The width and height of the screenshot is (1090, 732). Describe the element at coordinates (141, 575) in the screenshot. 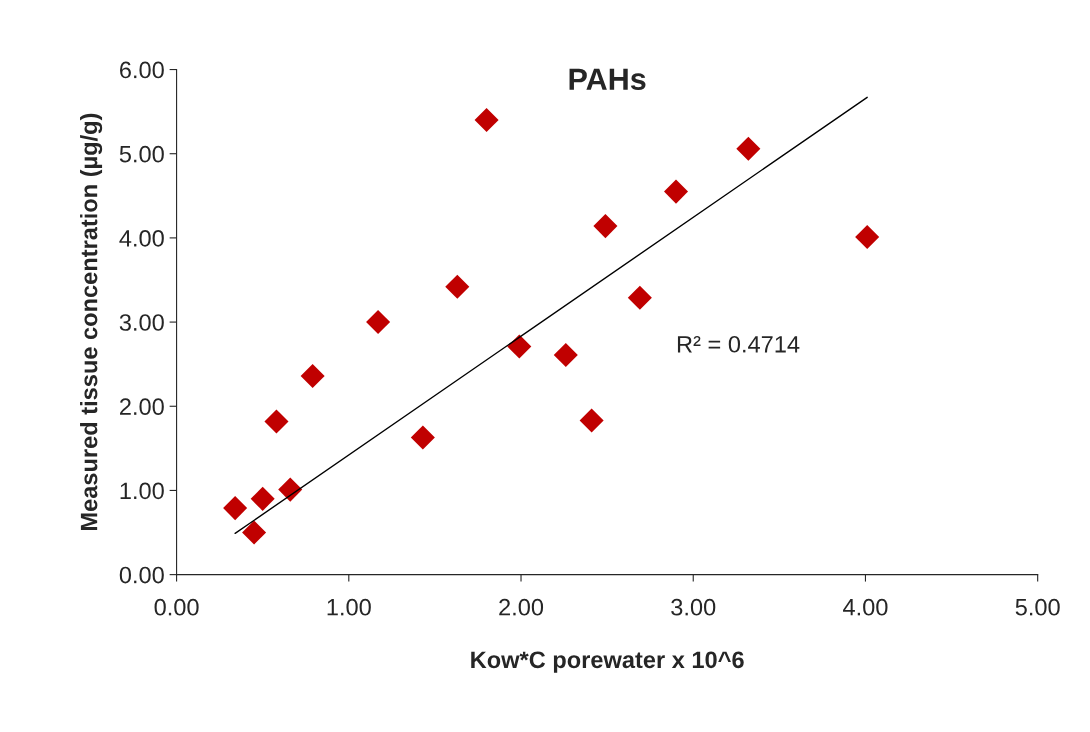

I see `y-tick-label: 0.00` at that location.